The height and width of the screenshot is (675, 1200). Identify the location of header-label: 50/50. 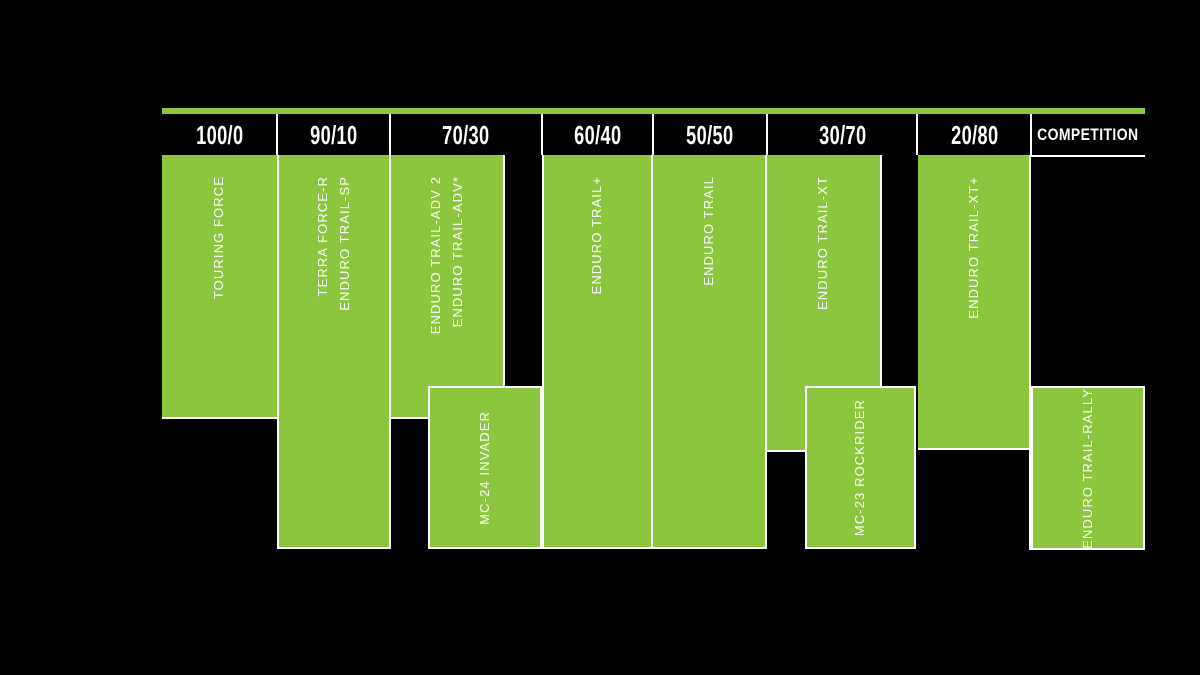
(710, 134).